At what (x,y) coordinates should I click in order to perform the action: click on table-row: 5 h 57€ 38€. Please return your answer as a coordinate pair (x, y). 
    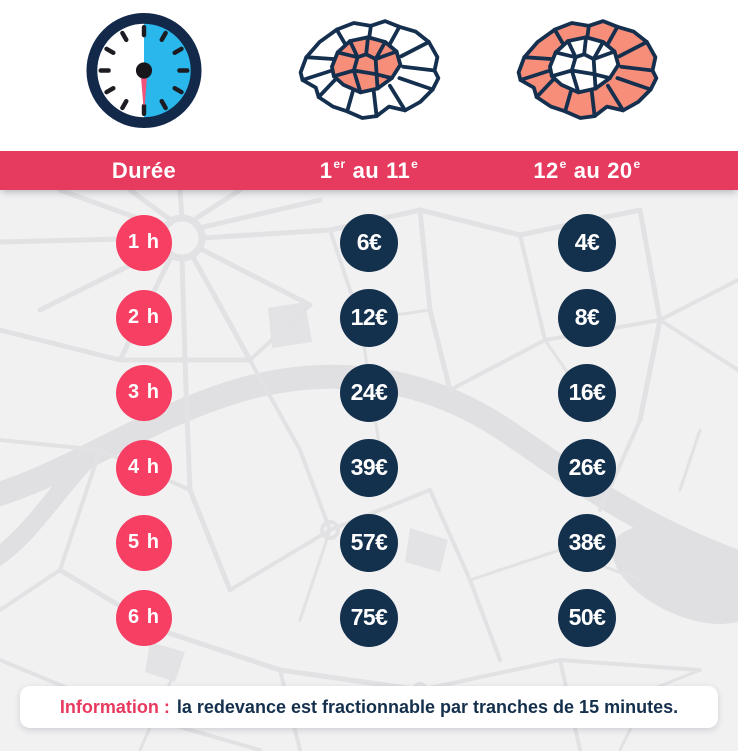
    Looking at the image, I should click on (369, 542).